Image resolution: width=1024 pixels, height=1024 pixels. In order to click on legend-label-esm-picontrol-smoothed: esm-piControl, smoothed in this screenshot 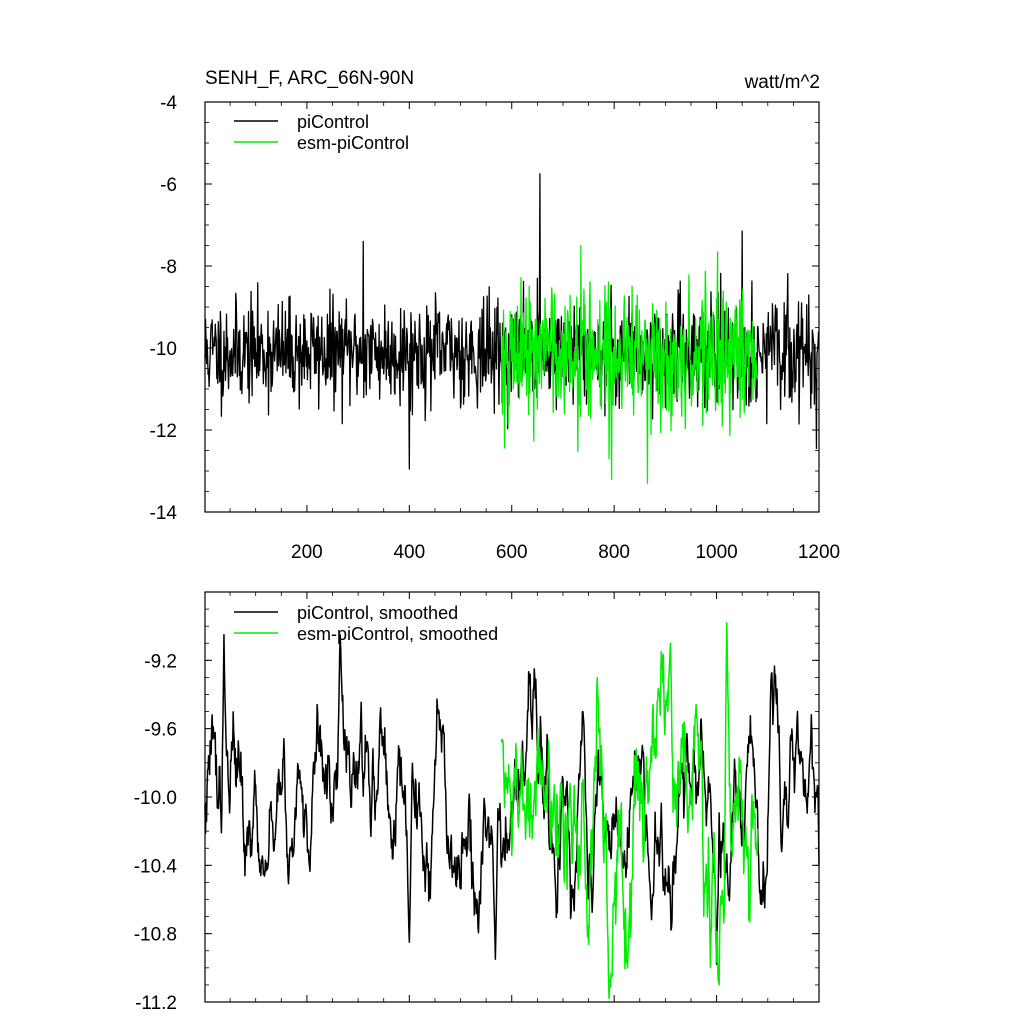, I will do `click(397, 634)`.